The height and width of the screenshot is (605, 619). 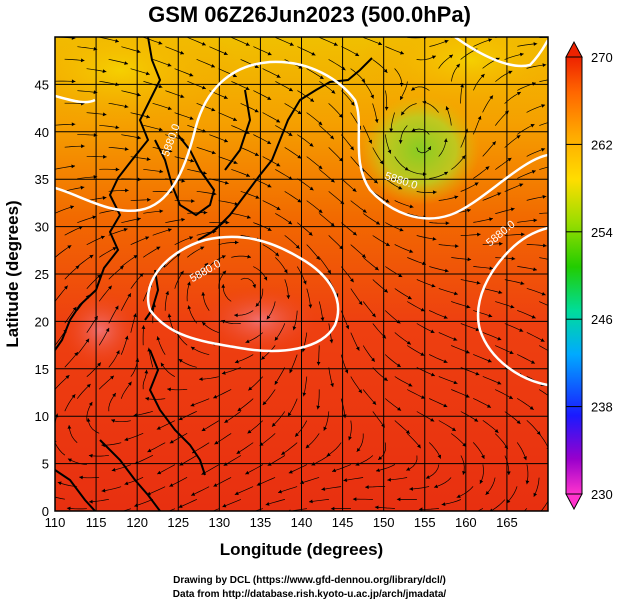 What do you see at coordinates (384, 522) in the screenshot?
I see `x-tick-label: 150` at bounding box center [384, 522].